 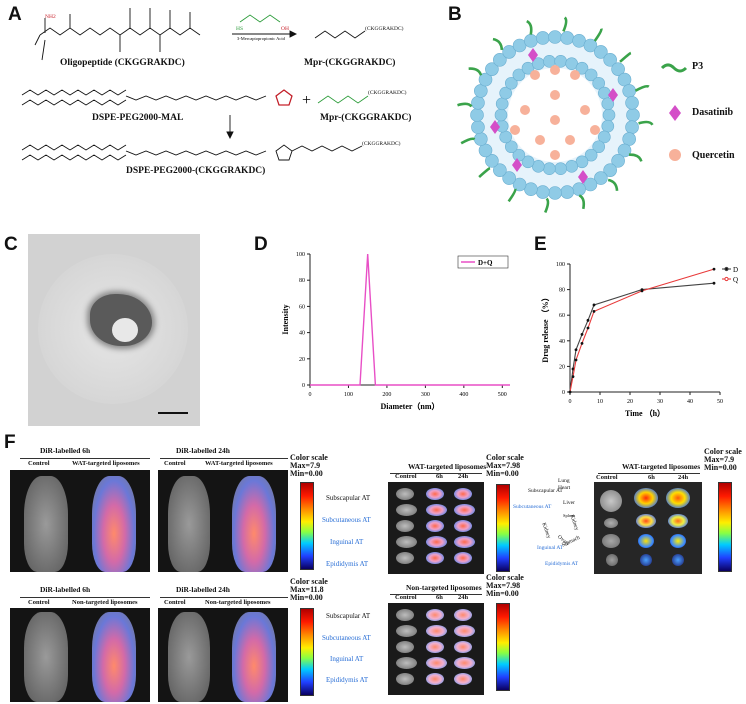 What do you see at coordinates (726, 269) in the screenshot?
I see `legend-marker-D` at bounding box center [726, 269].